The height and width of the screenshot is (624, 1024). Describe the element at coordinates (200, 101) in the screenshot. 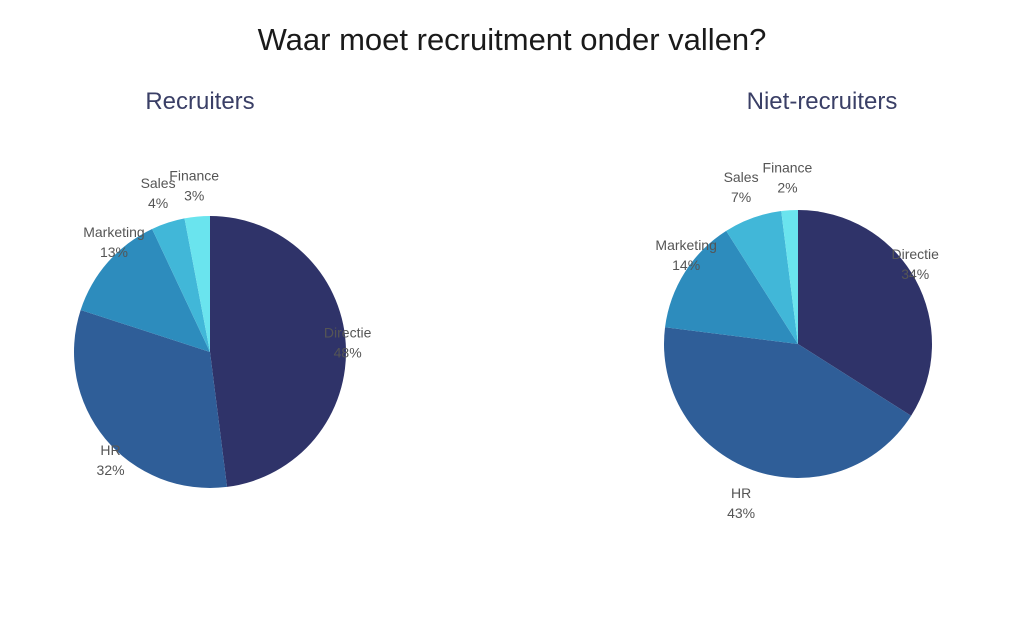

I see `chart-title-recruiters: Recruiters` at that location.